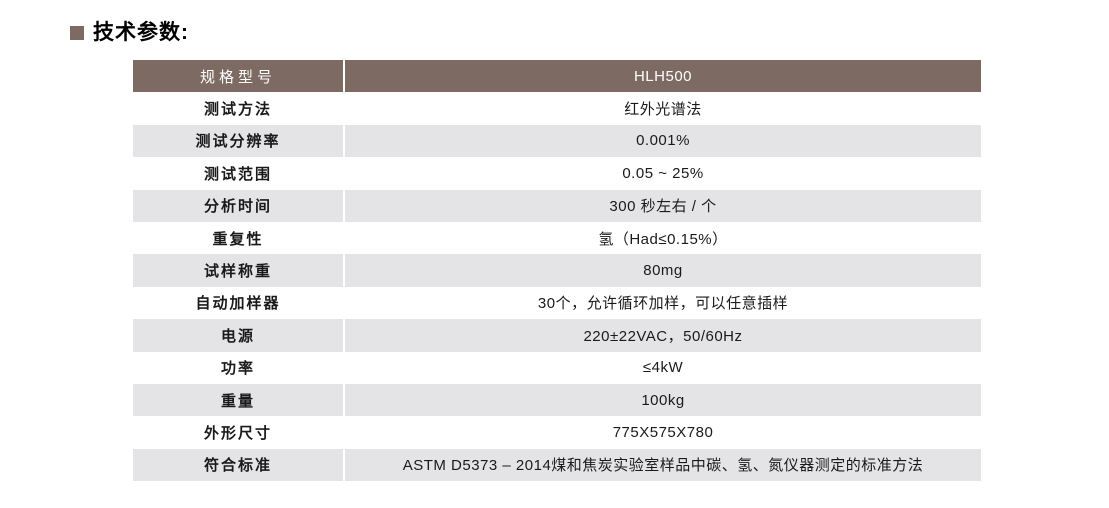 This screenshot has width=1109, height=508. Describe the element at coordinates (662, 141) in the screenshot. I see `spec-value: 0.001%` at that location.